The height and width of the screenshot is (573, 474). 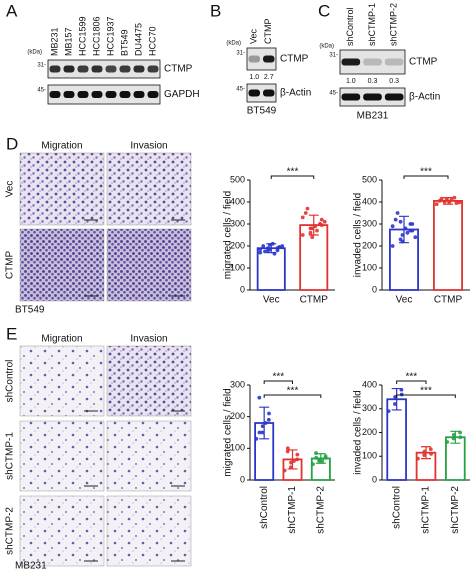 What do you see at coordinates (373, 116) in the screenshot?
I see `cell-line: MB231` at bounding box center [373, 116].